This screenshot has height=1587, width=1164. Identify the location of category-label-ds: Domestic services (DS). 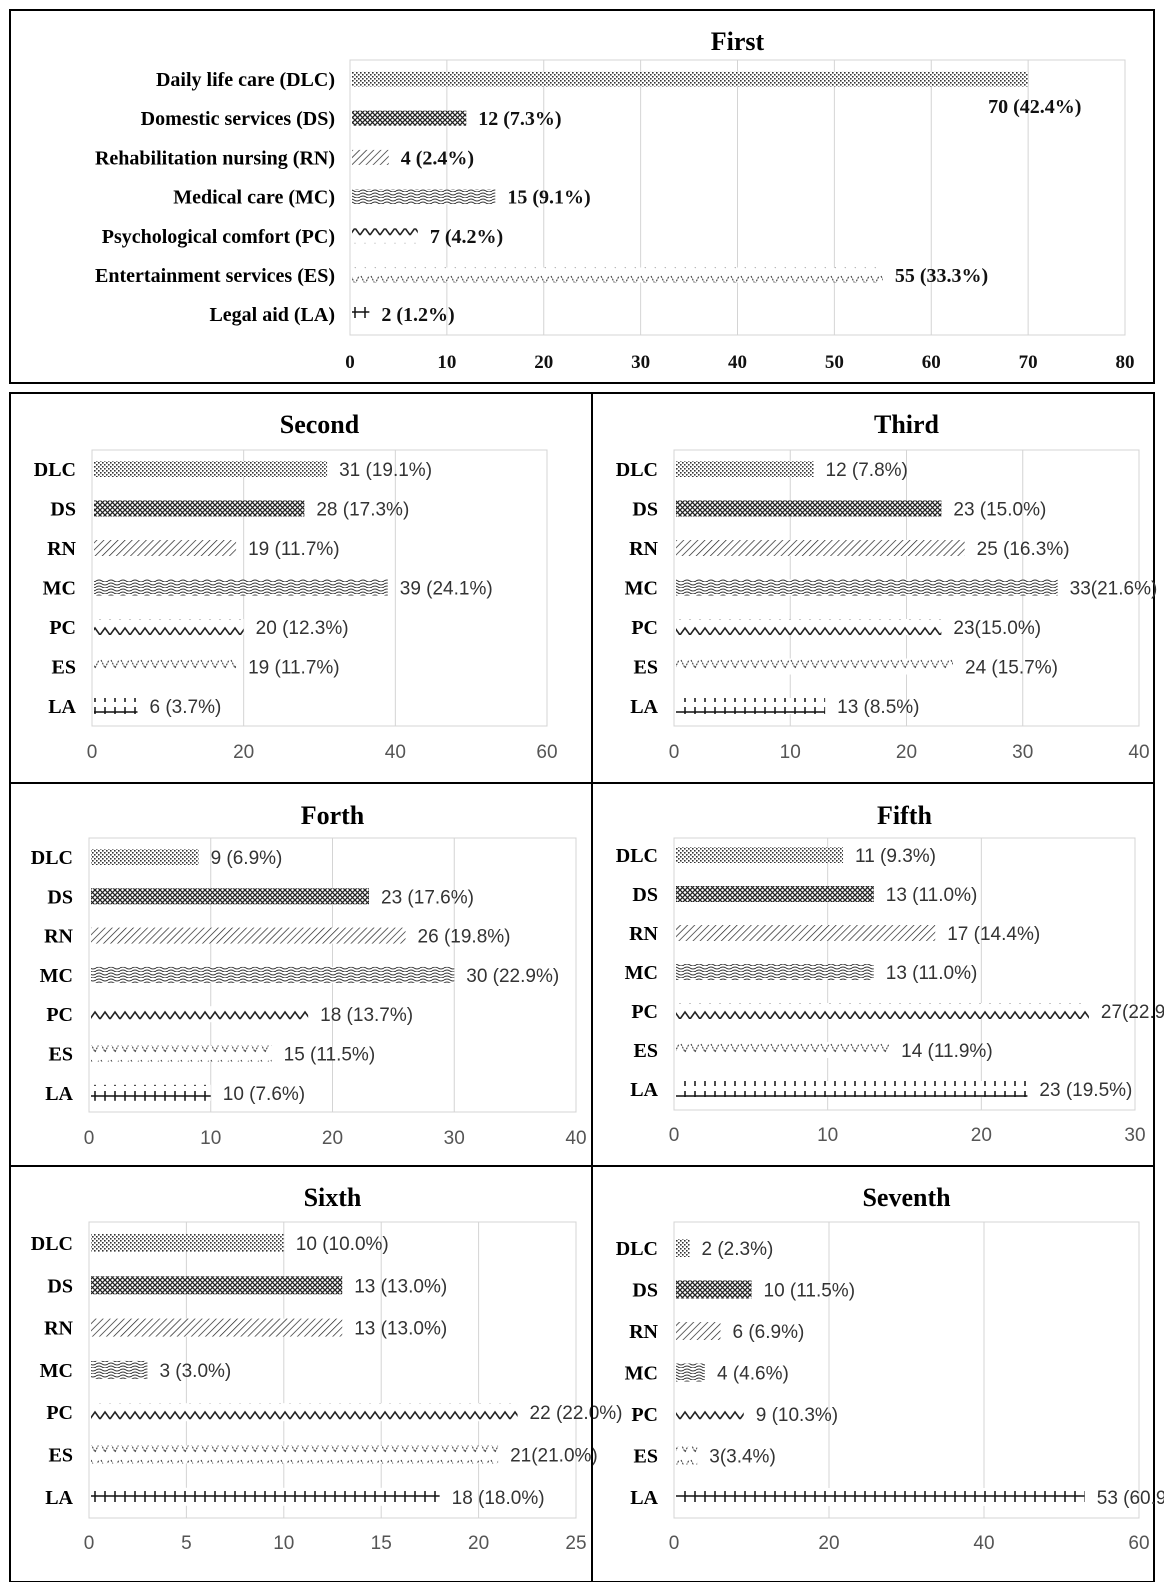
(238, 119).